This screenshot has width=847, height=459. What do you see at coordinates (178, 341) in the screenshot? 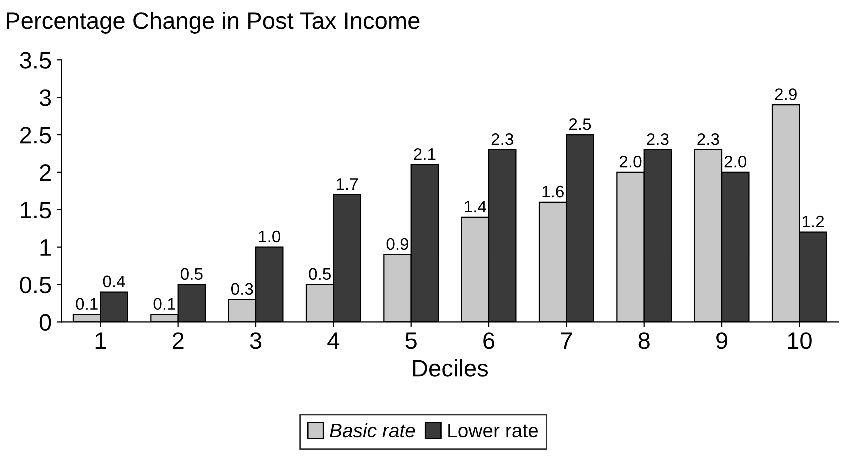
I see `x-tick-label: 2` at bounding box center [178, 341].